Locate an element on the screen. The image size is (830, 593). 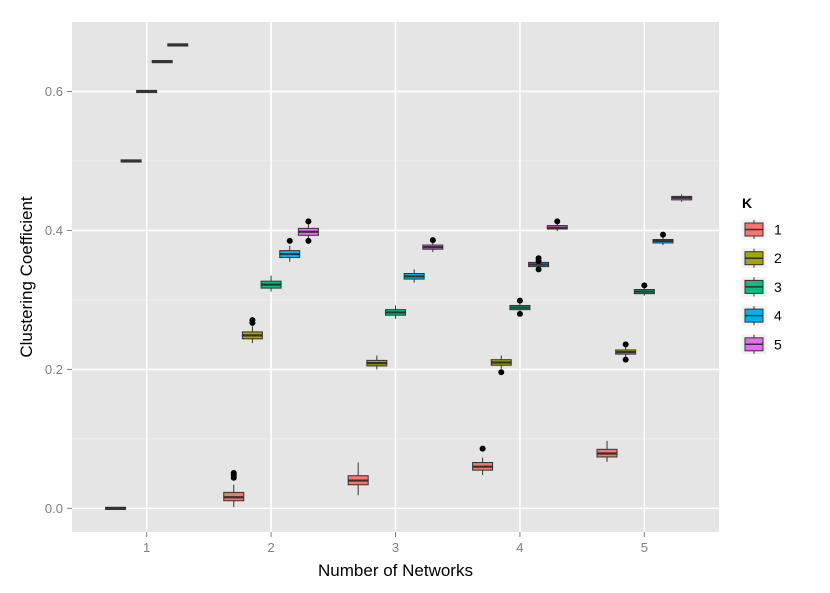
x-axis-title: Number of Networks is located at coordinates (395, 570).